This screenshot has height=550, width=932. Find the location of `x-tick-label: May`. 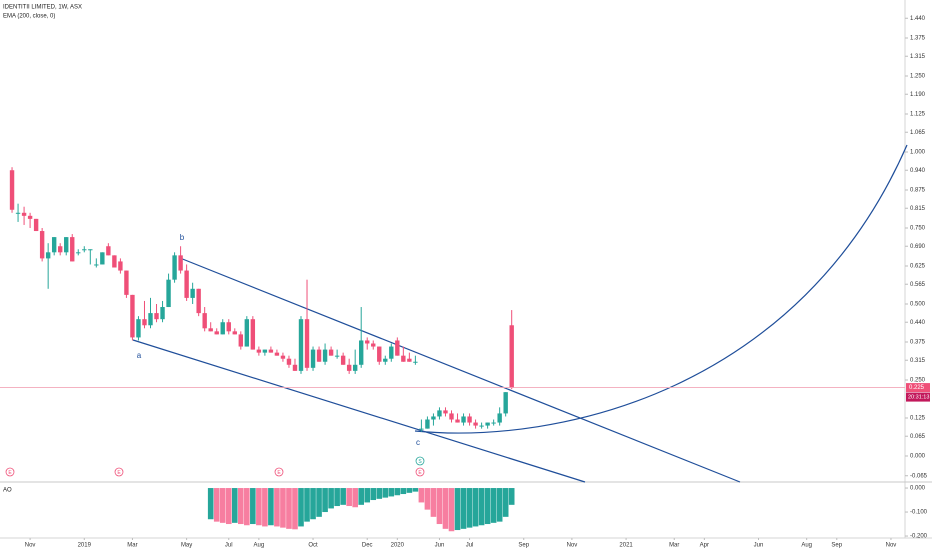

x-tick-label: May is located at coordinates (186, 546).